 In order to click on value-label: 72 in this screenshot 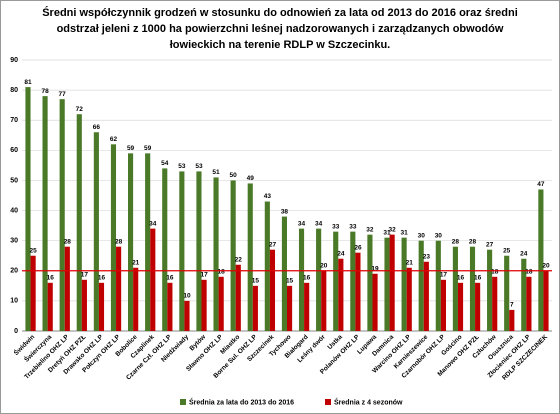, I will do `click(80, 109)`.